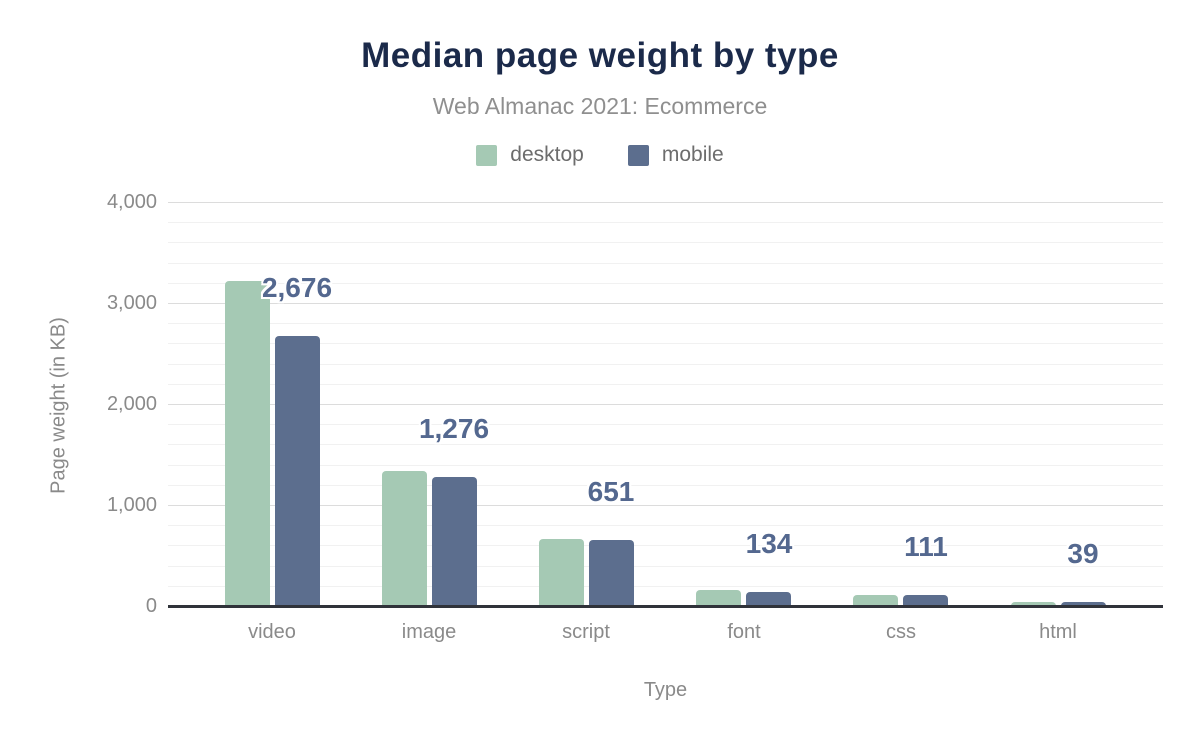 This screenshot has width=1200, height=742. What do you see at coordinates (131, 505) in the screenshot?
I see `y-tick-label: 1,000` at bounding box center [131, 505].